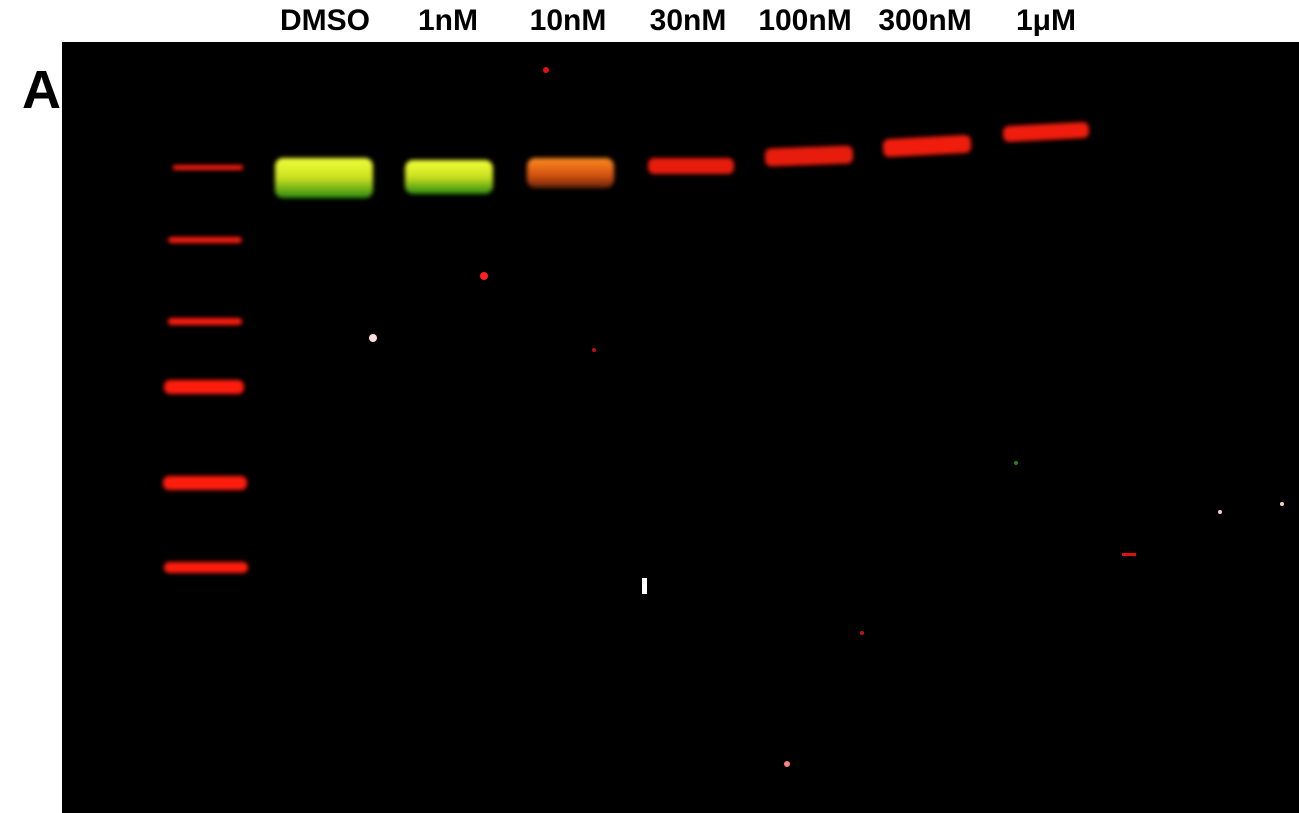  I want to click on lane-label: 300nM, so click(924, 20).